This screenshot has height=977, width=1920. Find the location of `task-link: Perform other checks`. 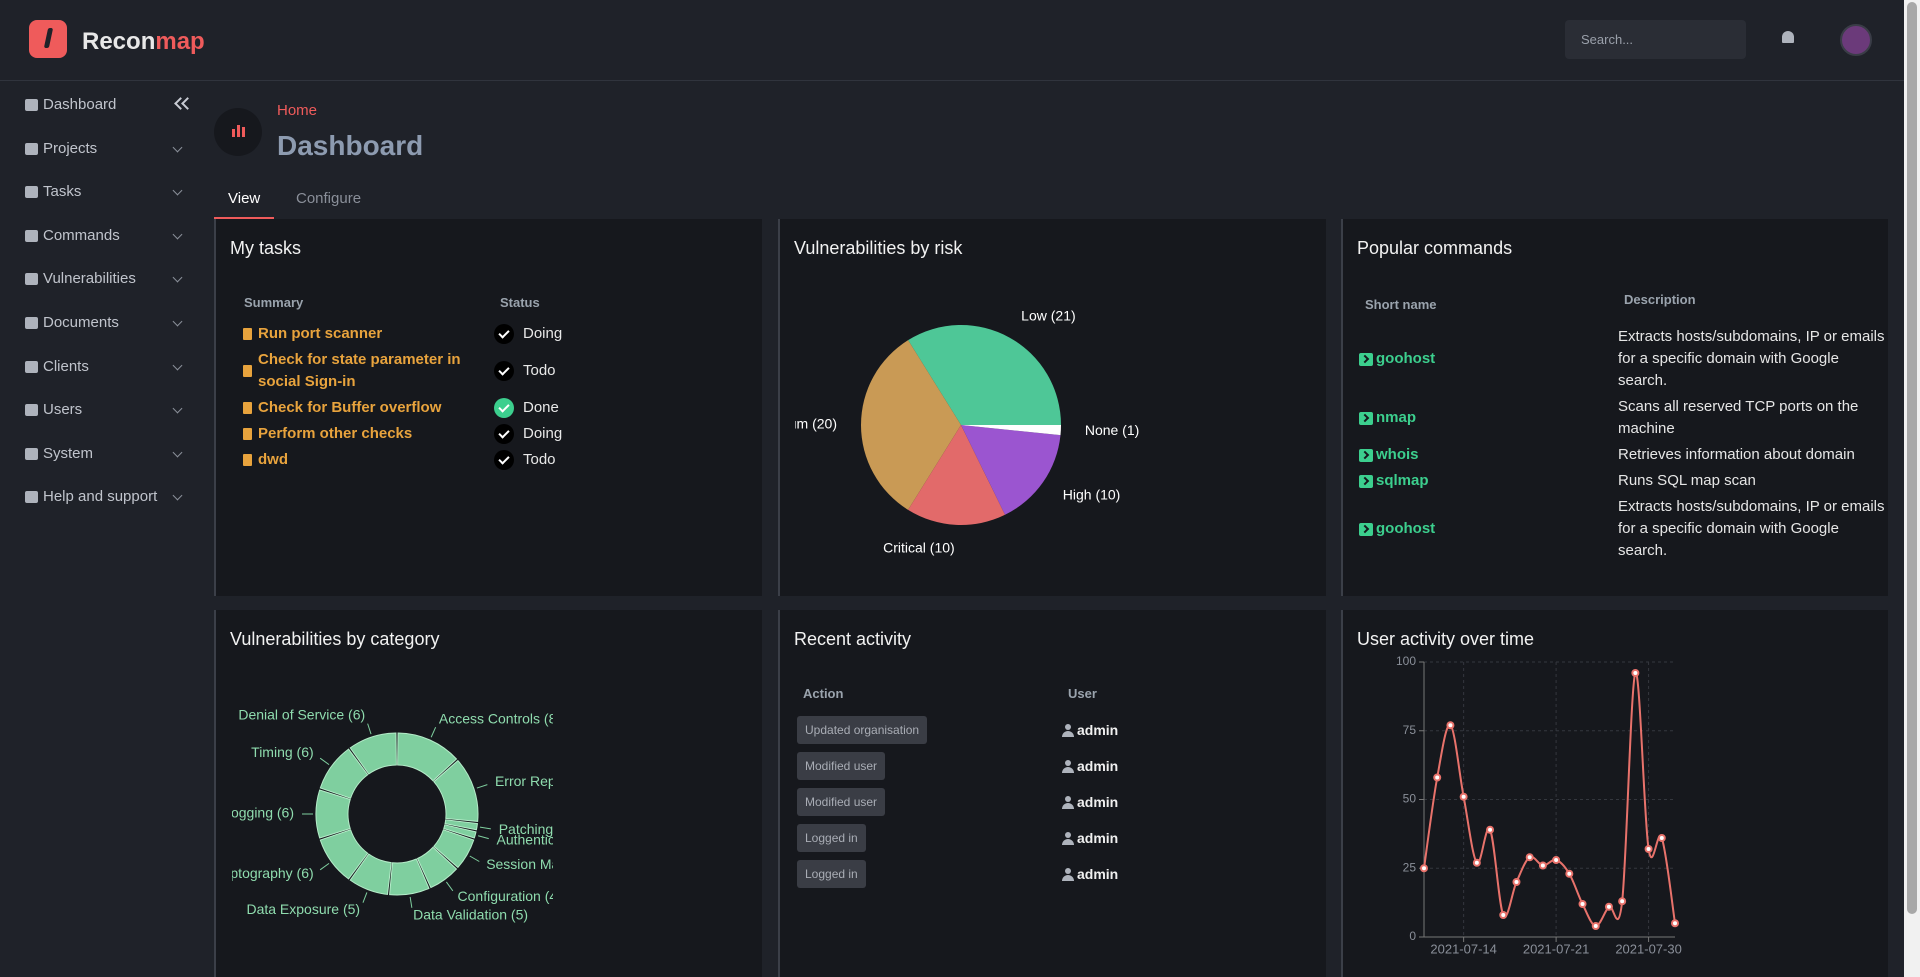

task-link: Perform other checks is located at coordinates (335, 434).